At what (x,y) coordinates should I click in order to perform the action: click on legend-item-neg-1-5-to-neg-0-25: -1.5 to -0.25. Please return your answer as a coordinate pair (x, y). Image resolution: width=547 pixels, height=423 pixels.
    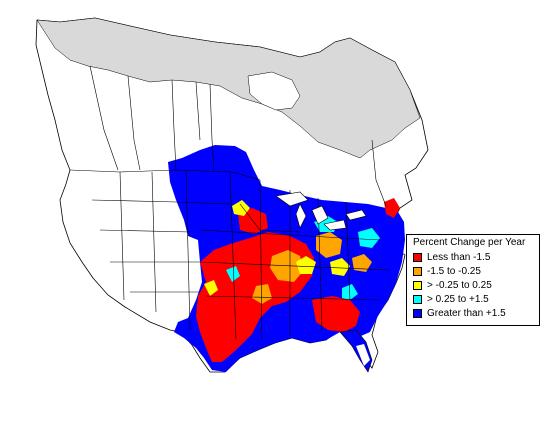
    Looking at the image, I should click on (475, 272).